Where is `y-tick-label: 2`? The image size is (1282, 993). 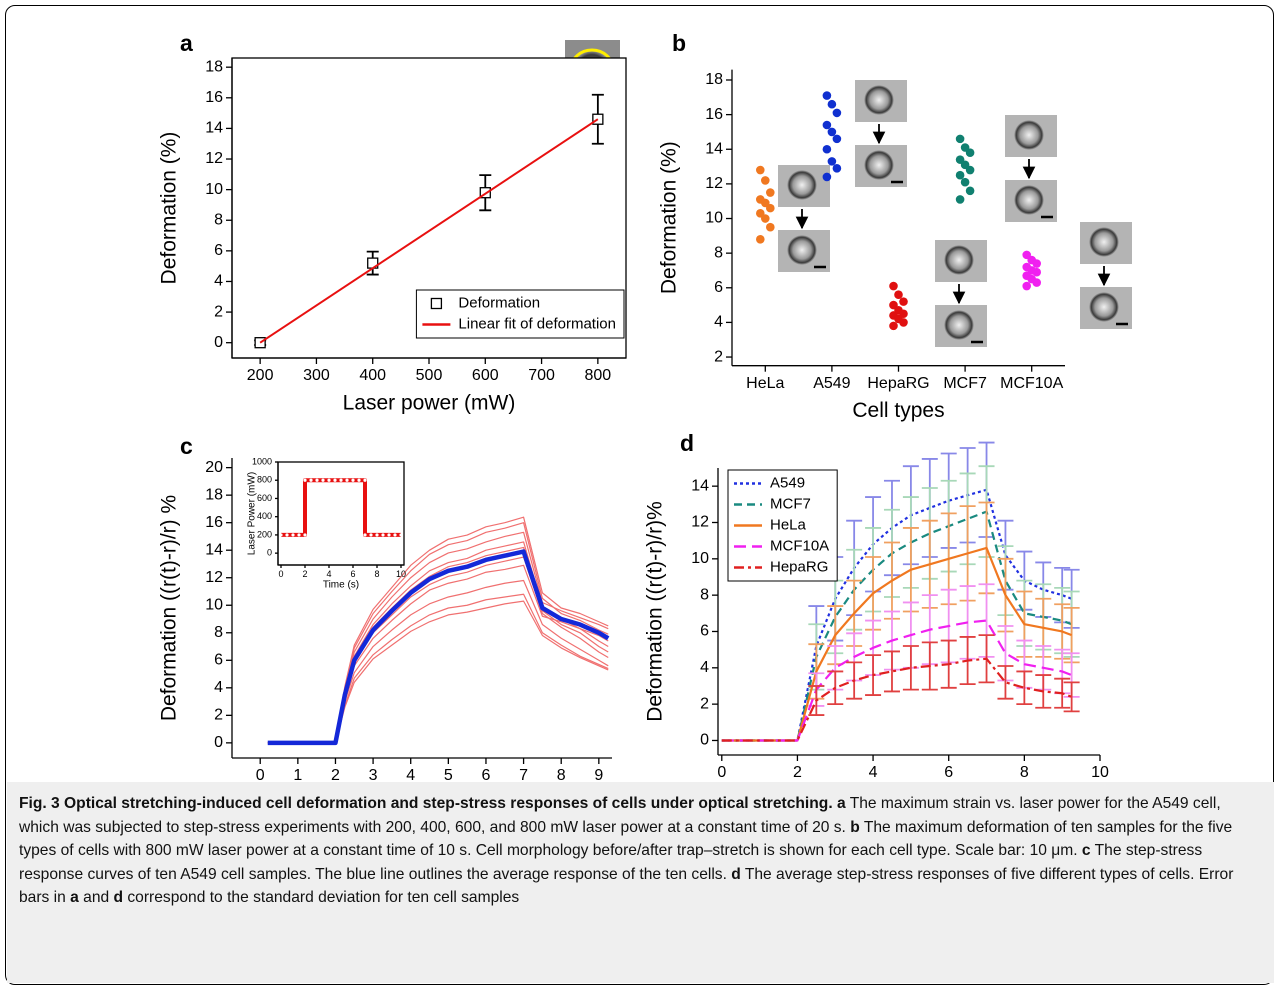 y-tick-label: 2 is located at coordinates (704, 703).